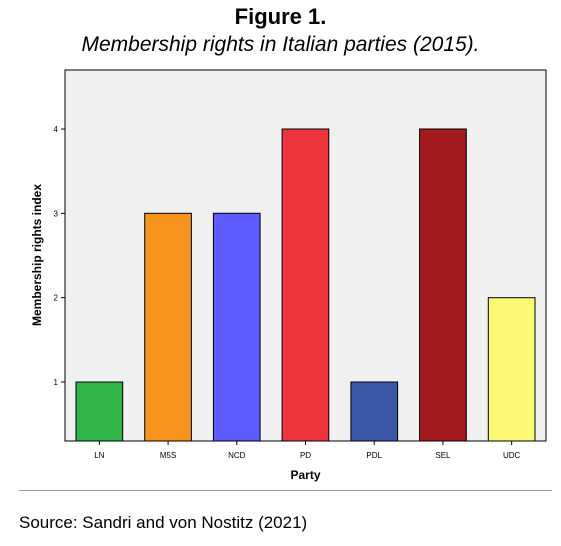 This screenshot has height=546, width=561. What do you see at coordinates (443, 455) in the screenshot?
I see `x-tick-label: SEL` at bounding box center [443, 455].